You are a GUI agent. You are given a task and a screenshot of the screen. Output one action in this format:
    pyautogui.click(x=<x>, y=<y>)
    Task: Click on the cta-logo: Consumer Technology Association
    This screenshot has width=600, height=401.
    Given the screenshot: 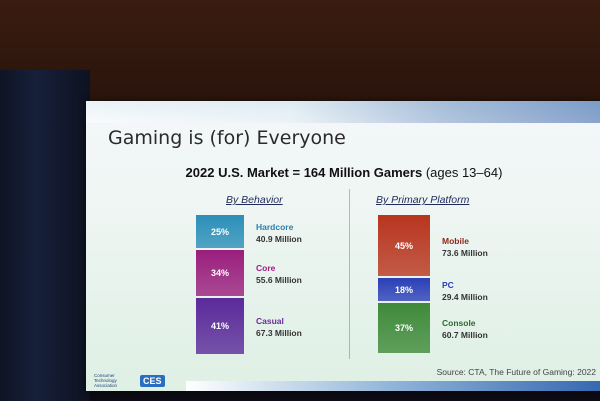 What is the action you would take?
    pyautogui.click(x=106, y=380)
    